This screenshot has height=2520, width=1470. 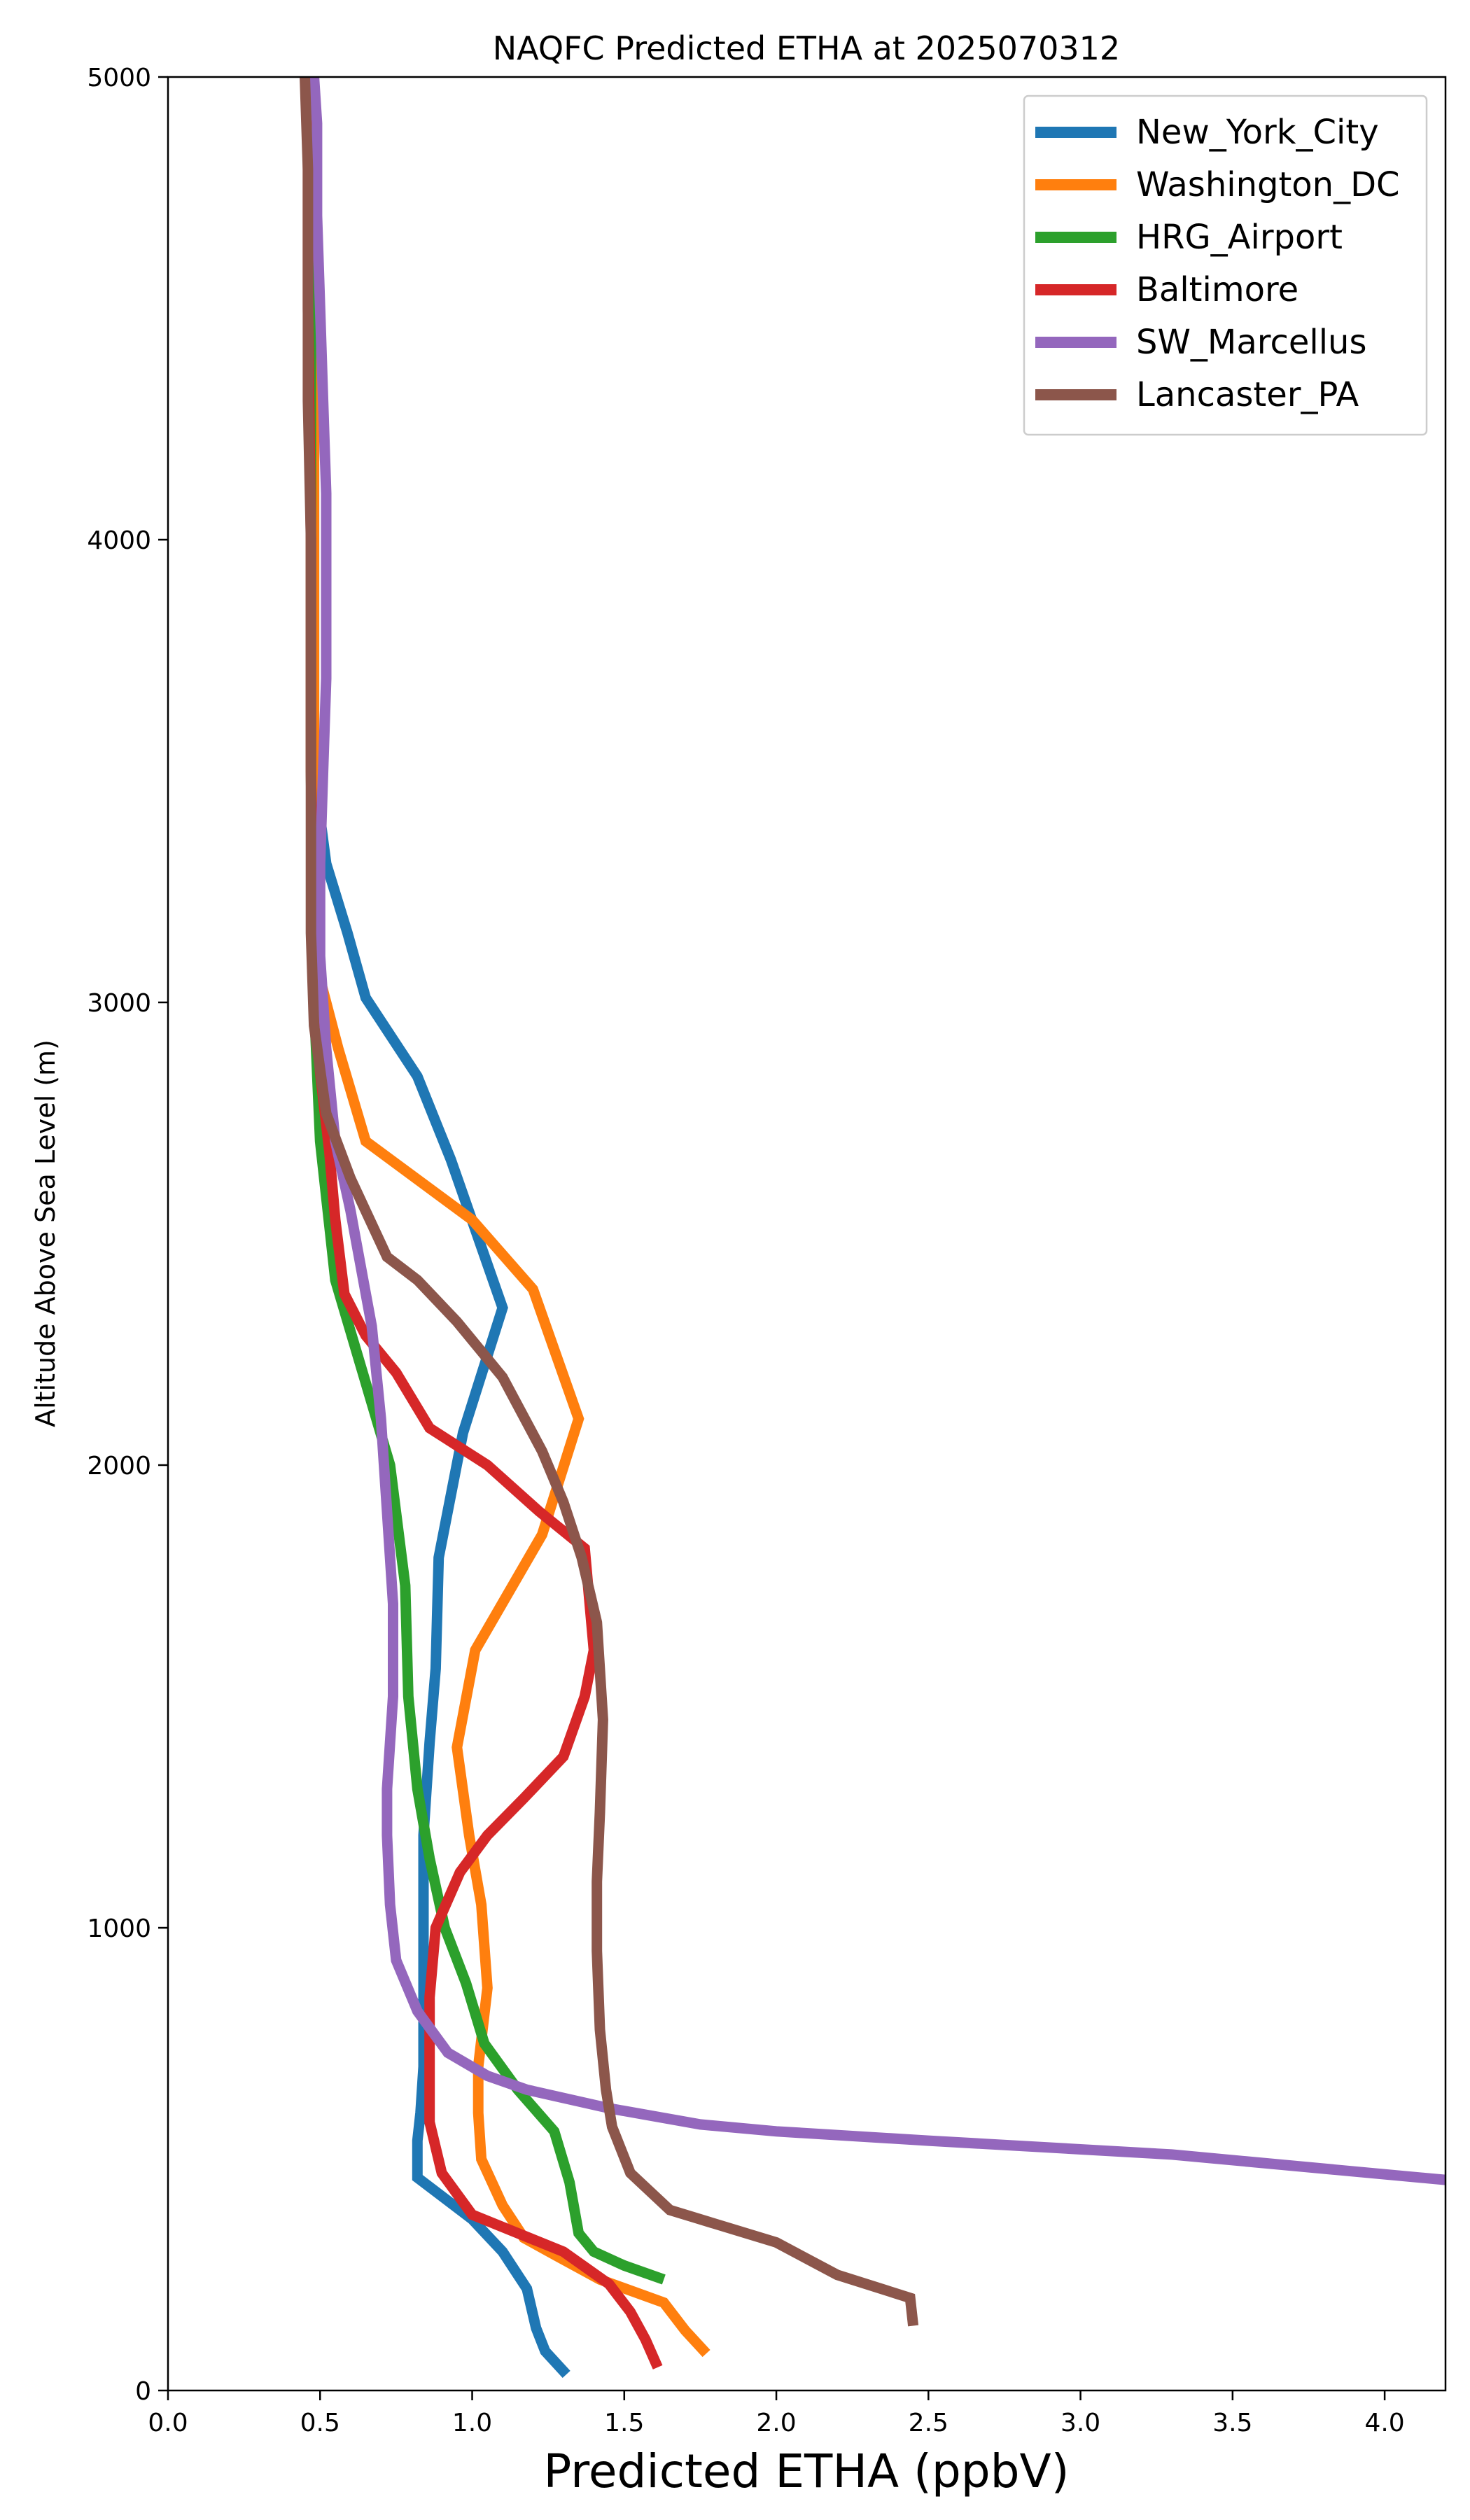 I want to click on legend-label: Lancaster_PA, so click(x=1247, y=394).